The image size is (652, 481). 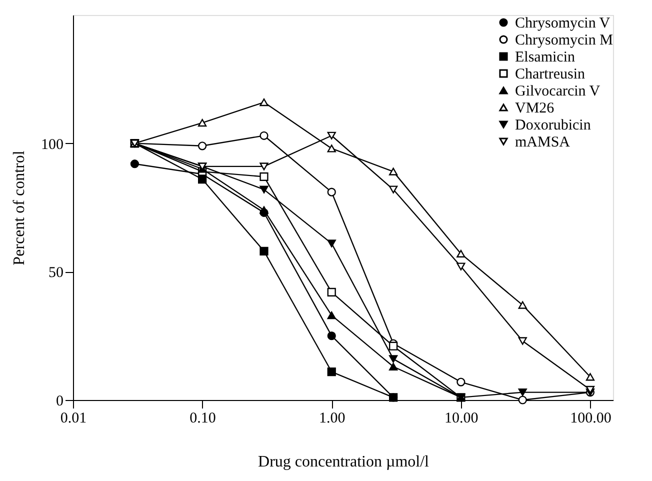 I want to click on x-tick-label: 0.10, so click(x=203, y=418).